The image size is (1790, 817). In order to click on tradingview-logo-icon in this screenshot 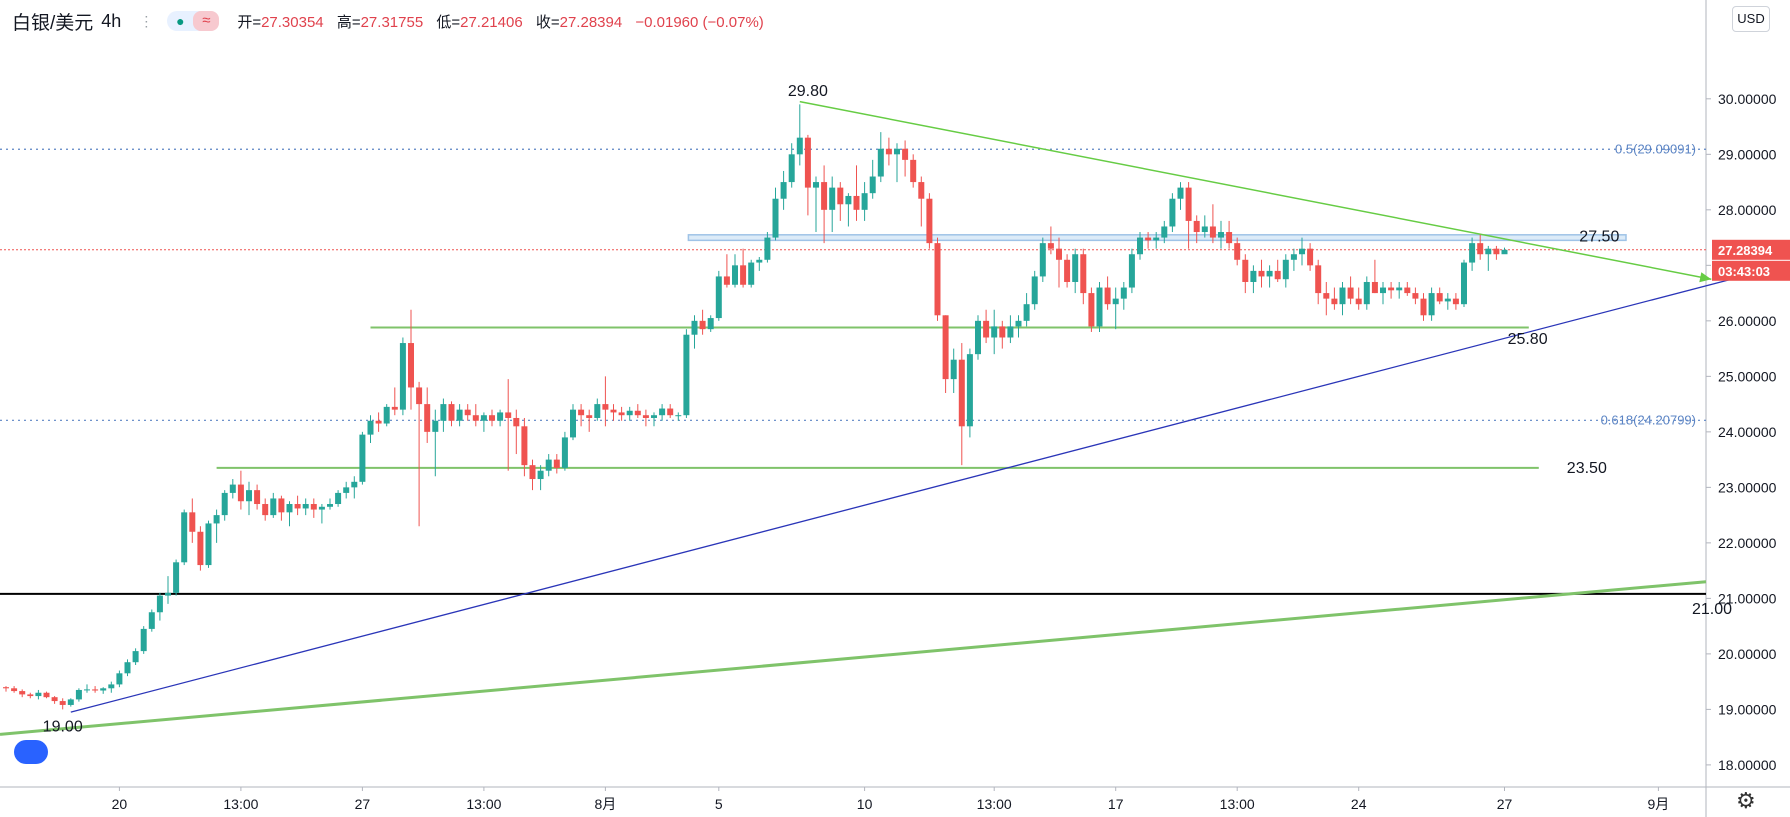, I will do `click(31, 752)`.